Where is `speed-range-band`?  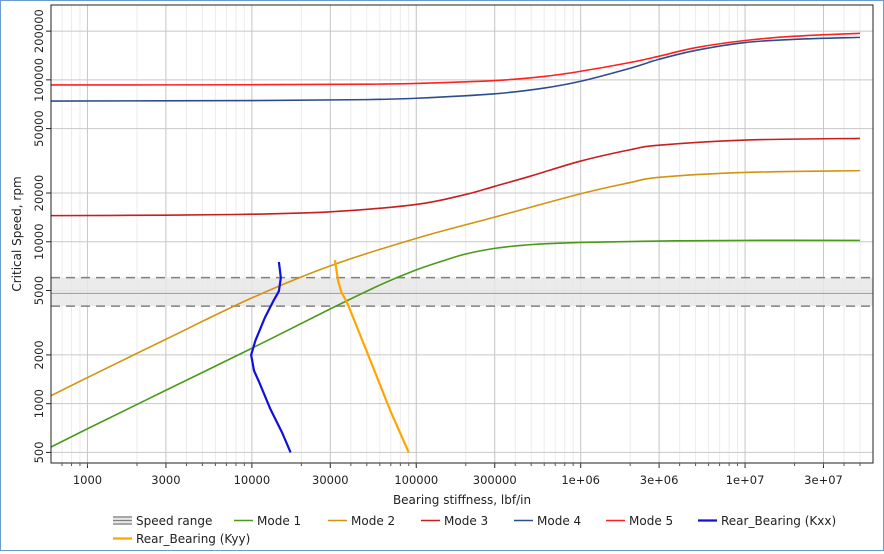
speed-range-band is located at coordinates (462, 291).